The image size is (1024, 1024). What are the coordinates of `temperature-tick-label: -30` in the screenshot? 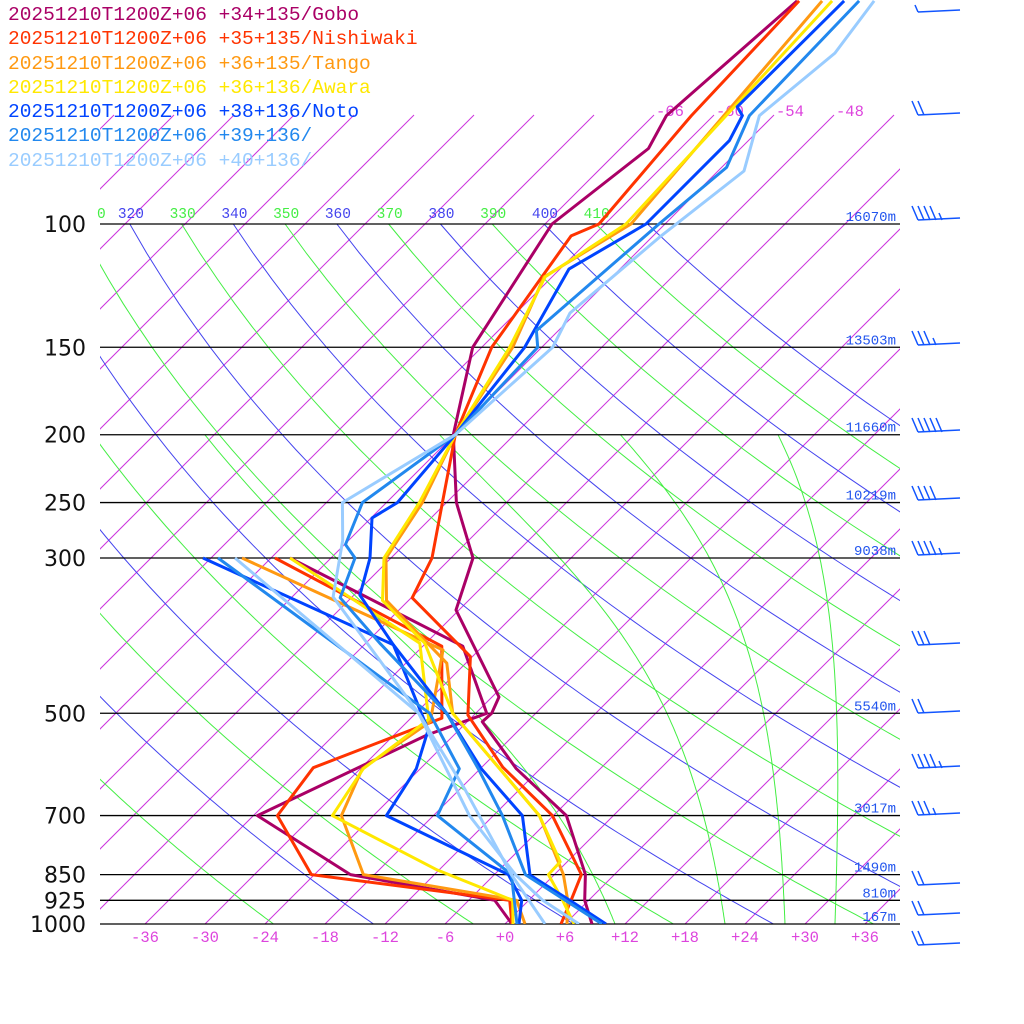 It's located at (205, 938).